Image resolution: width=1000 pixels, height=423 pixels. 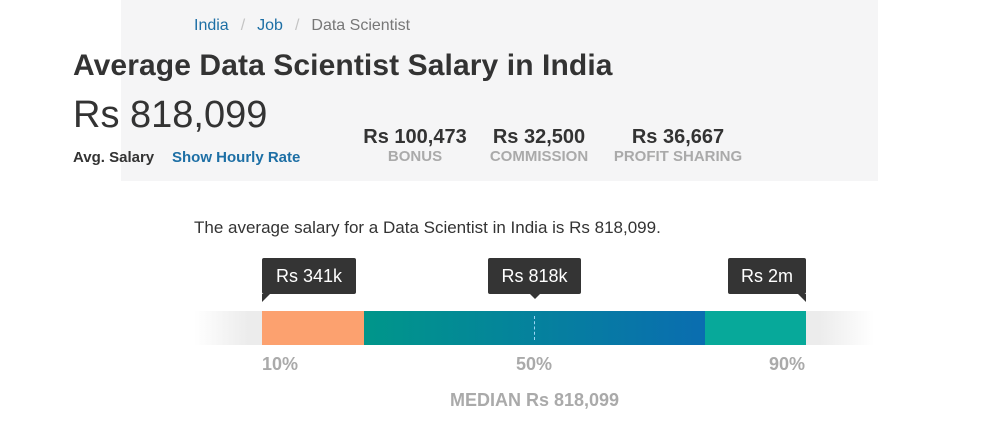 I want to click on profit-sharing-label: PROFIT SHARING, so click(x=678, y=156).